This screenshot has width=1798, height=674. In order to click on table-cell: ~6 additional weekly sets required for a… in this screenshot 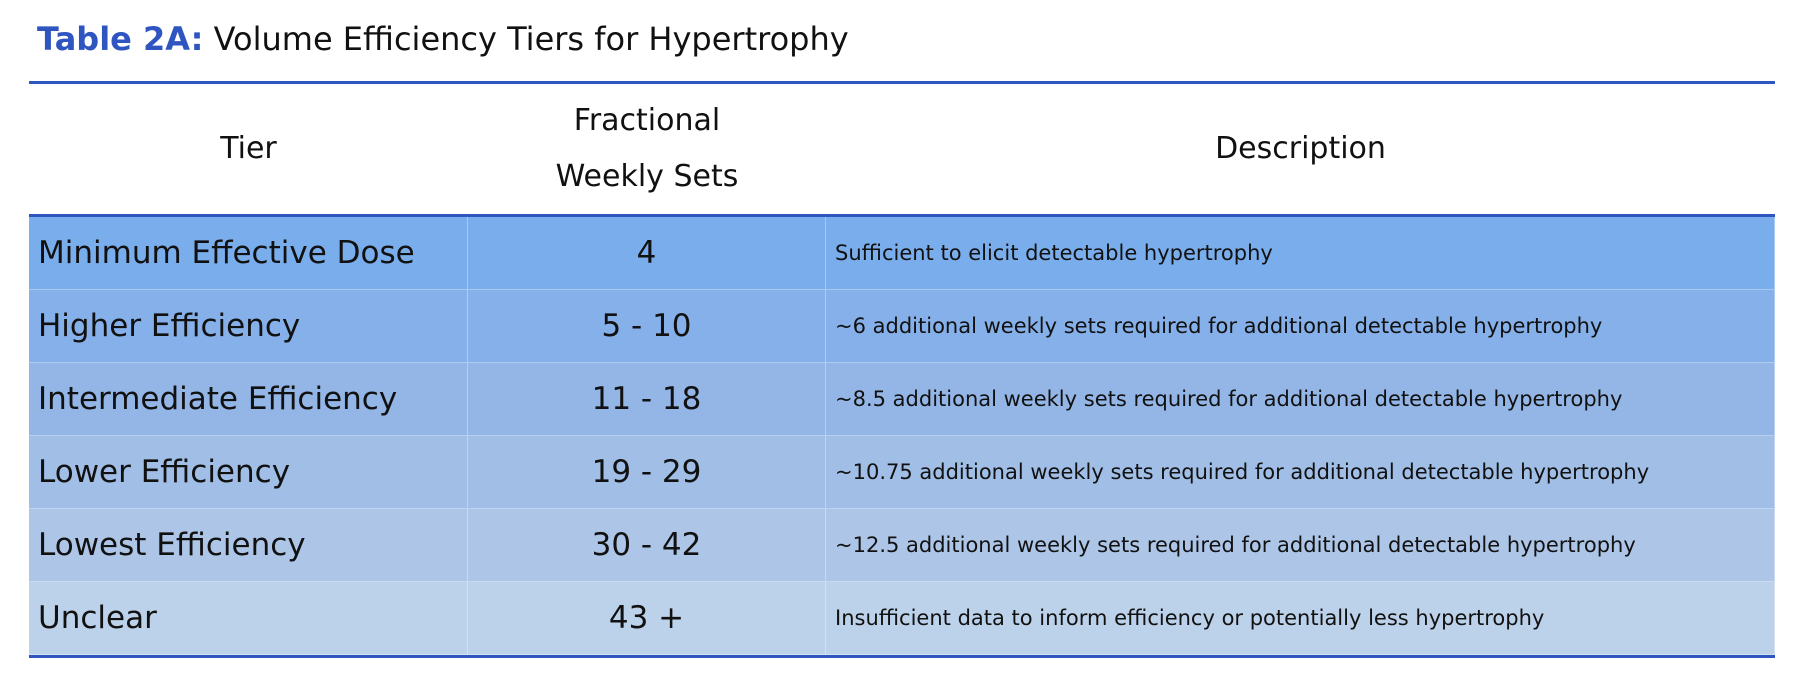, I will do `click(1300, 326)`.